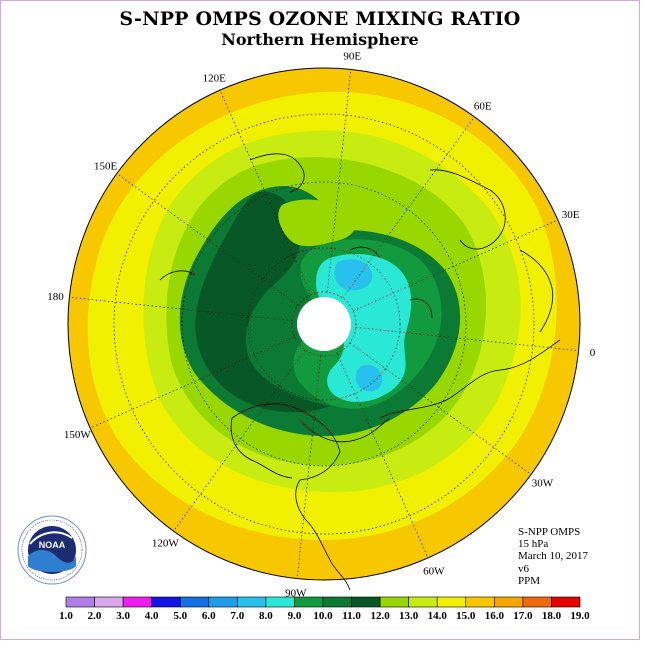 The height and width of the screenshot is (648, 648). Describe the element at coordinates (266, 616) in the screenshot. I see `colorbar-tick-label: 8.0` at that location.